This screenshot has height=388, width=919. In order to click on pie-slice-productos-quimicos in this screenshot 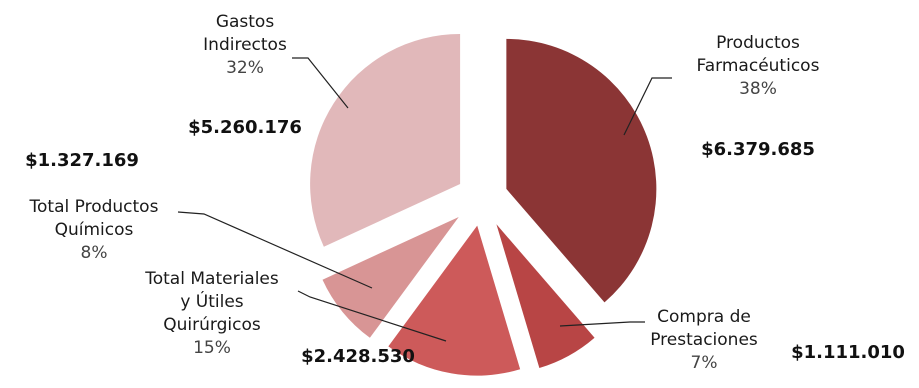, I will do `click(390, 277)`.